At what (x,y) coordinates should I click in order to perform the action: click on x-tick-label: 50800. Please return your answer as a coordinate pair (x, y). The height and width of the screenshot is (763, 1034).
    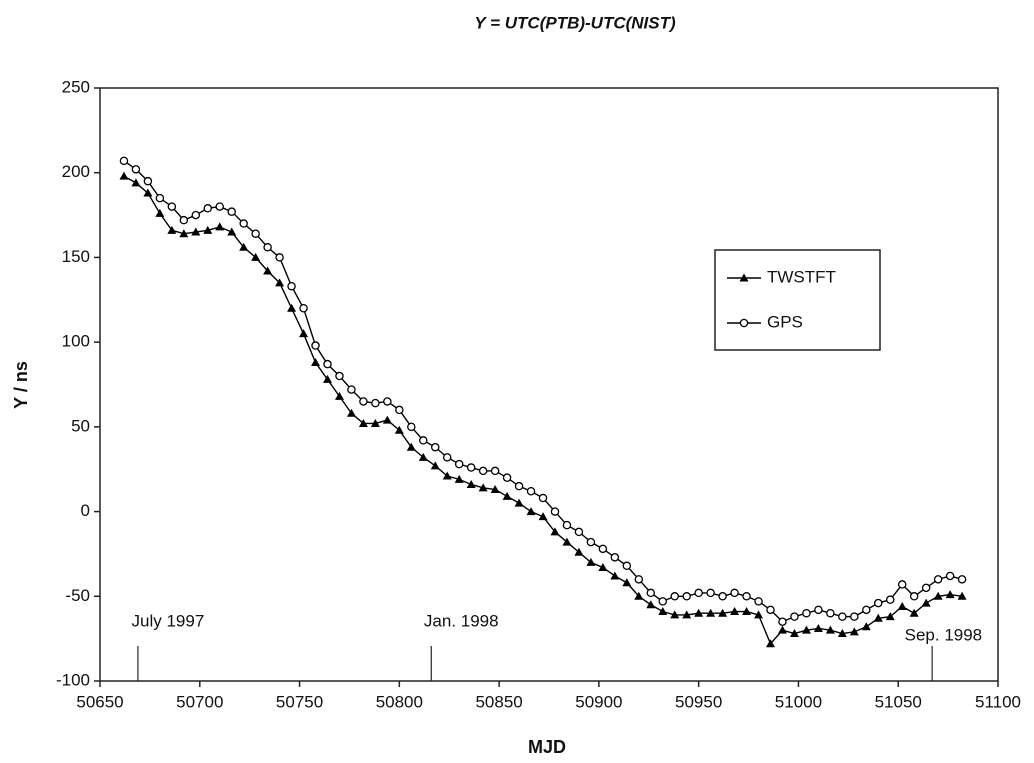
    Looking at the image, I should click on (399, 701).